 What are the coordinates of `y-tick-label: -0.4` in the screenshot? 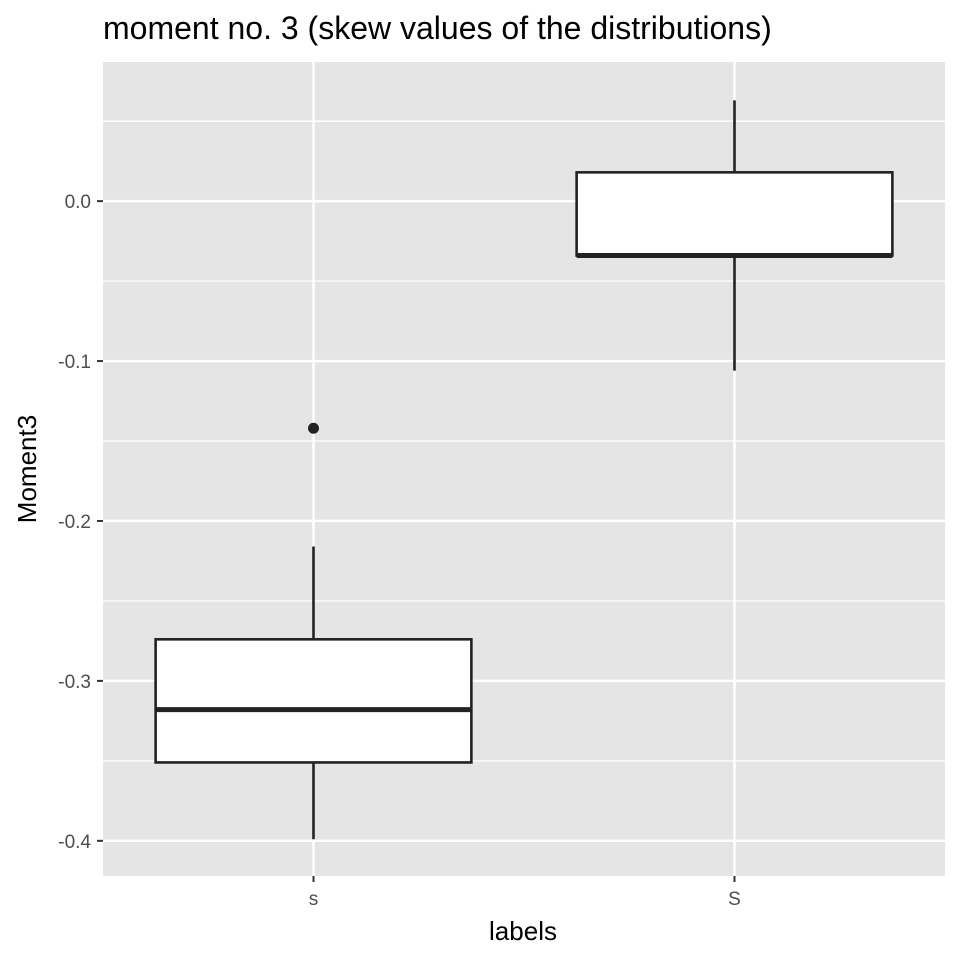 It's located at (74, 842).